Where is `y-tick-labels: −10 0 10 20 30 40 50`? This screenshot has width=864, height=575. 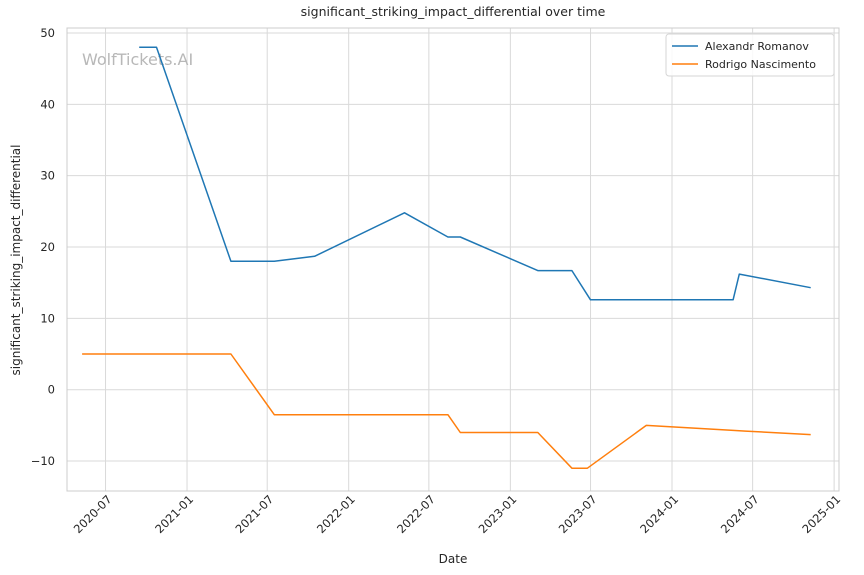
y-tick-labels: −10 0 10 20 30 40 50 is located at coordinates (43, 247).